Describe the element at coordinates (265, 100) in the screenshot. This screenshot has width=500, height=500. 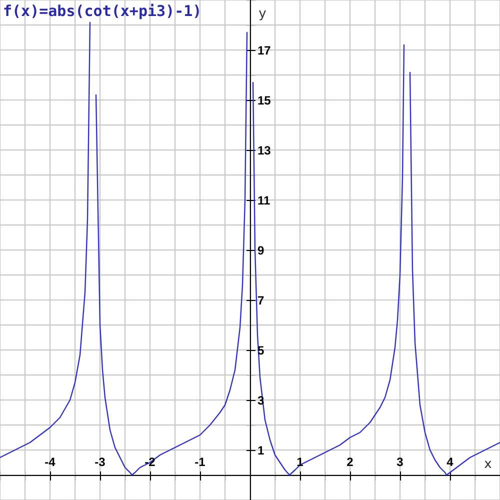
I see `y-tick-label: 15` at that location.